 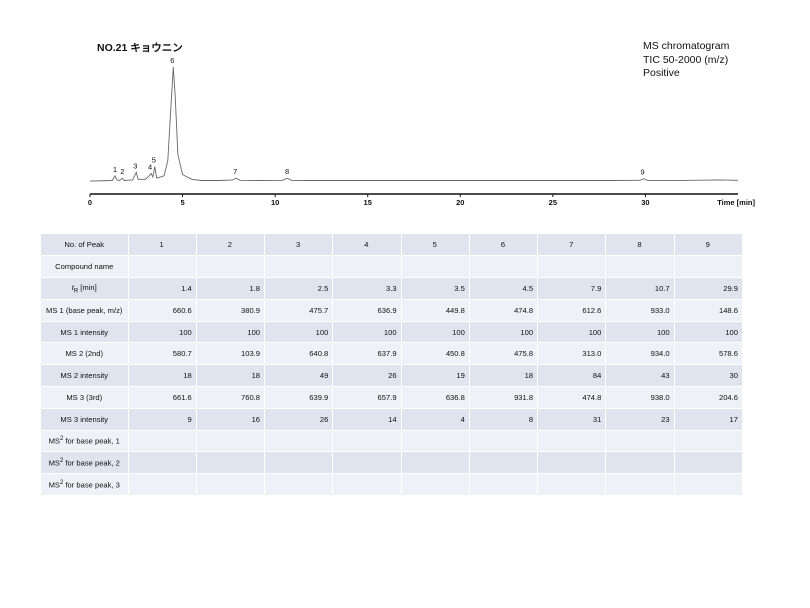 I want to click on table-row: MS2 for base peak, 3, so click(x=392, y=485).